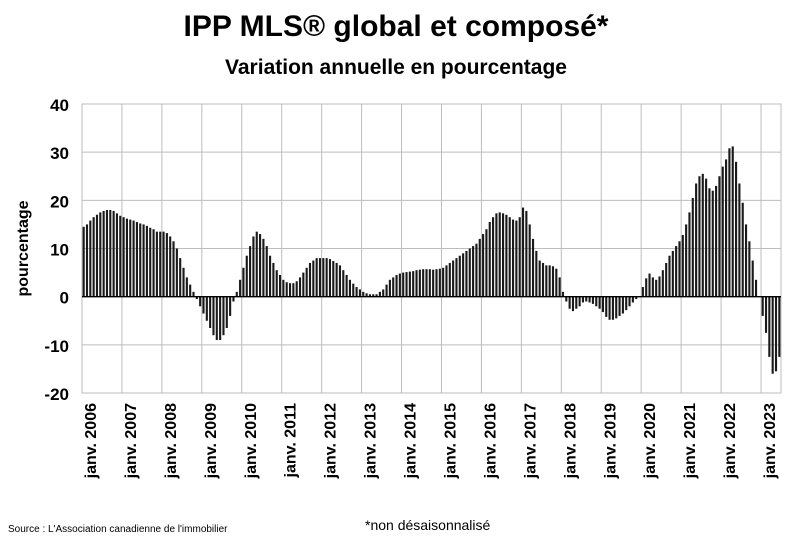  What do you see at coordinates (331, 441) in the screenshot?
I see `x-tick-label: janv. 2012` at bounding box center [331, 441].